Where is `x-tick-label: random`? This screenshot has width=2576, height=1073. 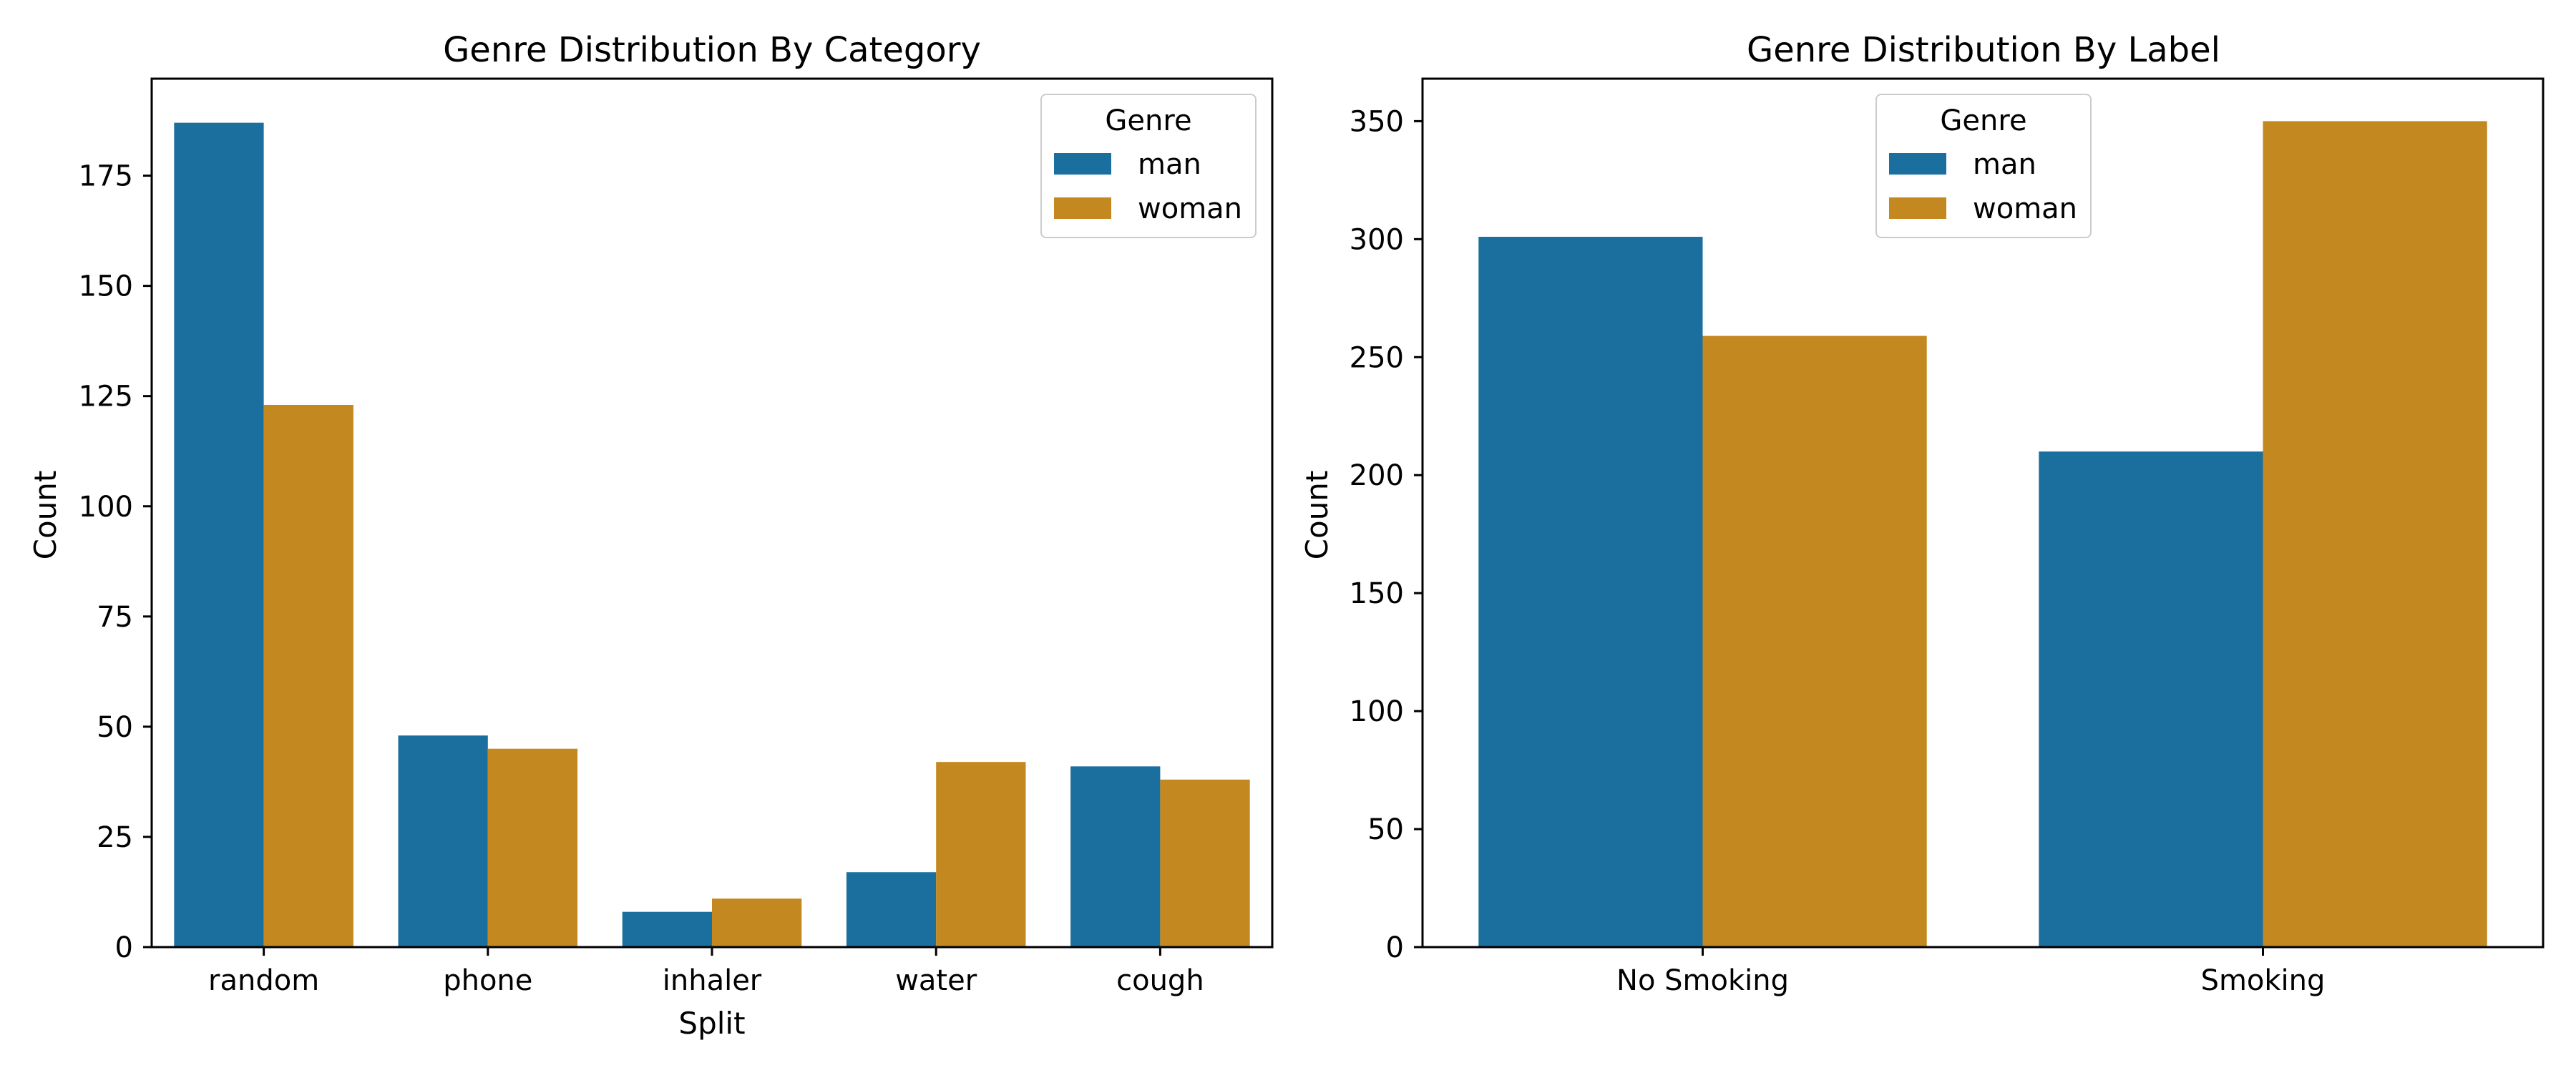 x-tick-label: random is located at coordinates (263, 980).